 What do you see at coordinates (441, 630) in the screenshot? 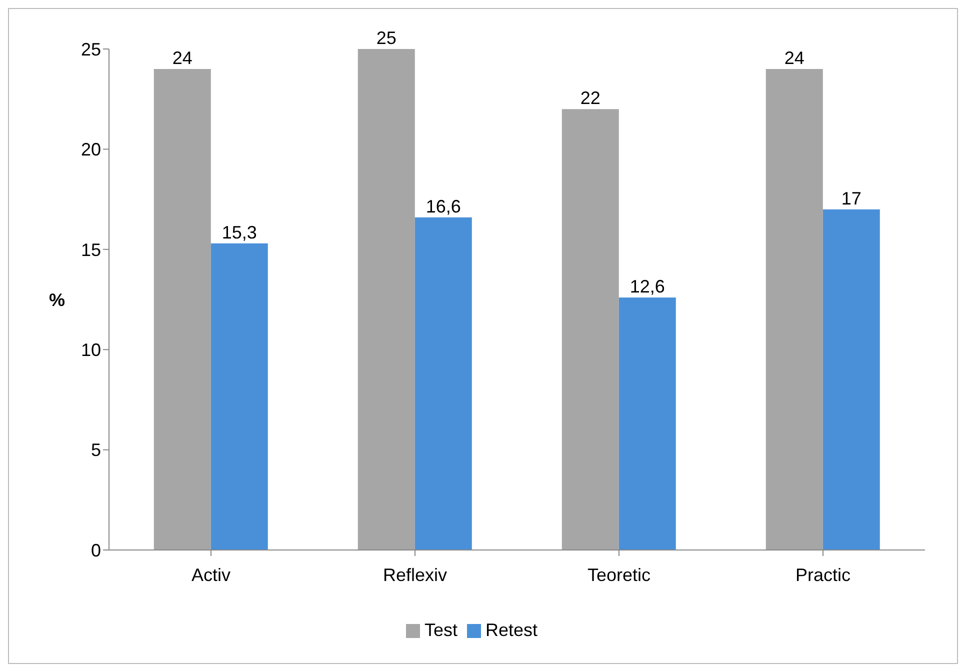
I see `legend-label: Test` at bounding box center [441, 630].